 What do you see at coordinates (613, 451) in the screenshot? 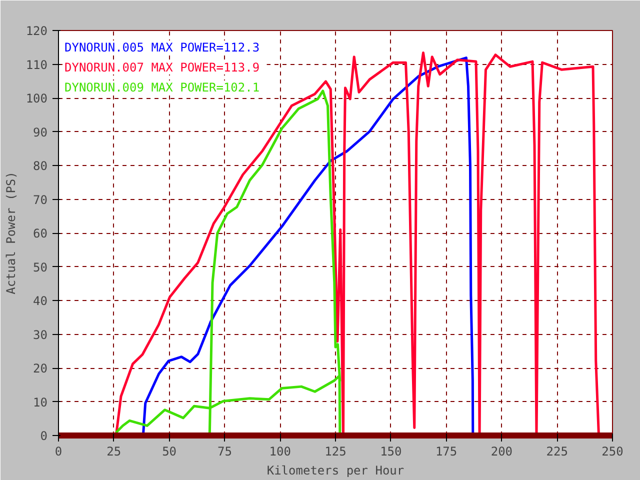
I see `x-tick-label: 250` at bounding box center [613, 451].